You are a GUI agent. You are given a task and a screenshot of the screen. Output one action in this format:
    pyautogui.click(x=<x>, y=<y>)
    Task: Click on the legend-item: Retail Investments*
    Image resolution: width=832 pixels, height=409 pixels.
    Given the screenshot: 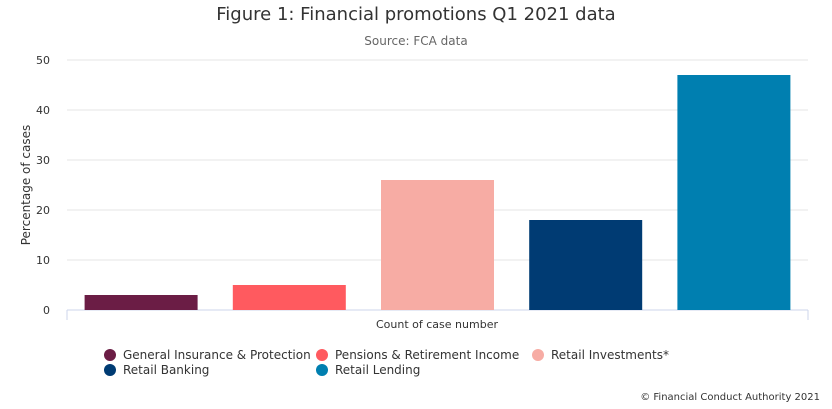 What is the action you would take?
    pyautogui.click(x=600, y=355)
    